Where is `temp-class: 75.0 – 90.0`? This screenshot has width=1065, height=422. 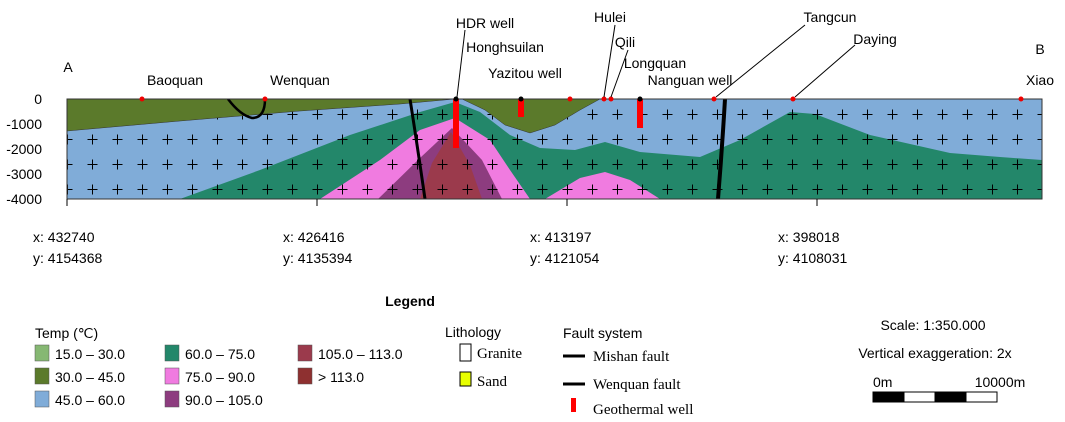 temp-class: 75.0 – 90.0 is located at coordinates (220, 377).